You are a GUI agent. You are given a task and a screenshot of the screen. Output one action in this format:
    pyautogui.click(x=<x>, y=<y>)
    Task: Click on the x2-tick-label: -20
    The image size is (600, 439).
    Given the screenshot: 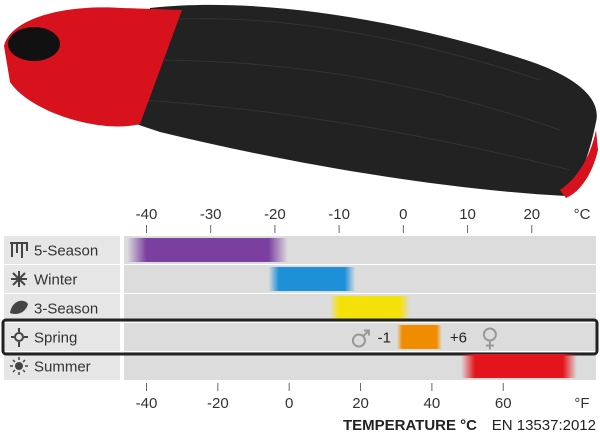 What is the action you would take?
    pyautogui.click(x=218, y=403)
    